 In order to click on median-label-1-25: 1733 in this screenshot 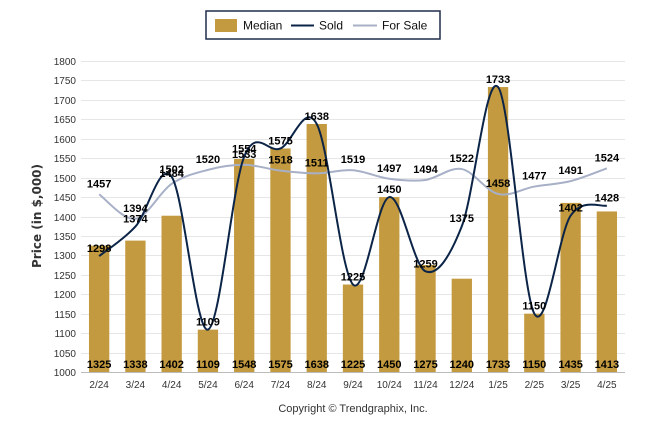, I will do `click(498, 365)`.